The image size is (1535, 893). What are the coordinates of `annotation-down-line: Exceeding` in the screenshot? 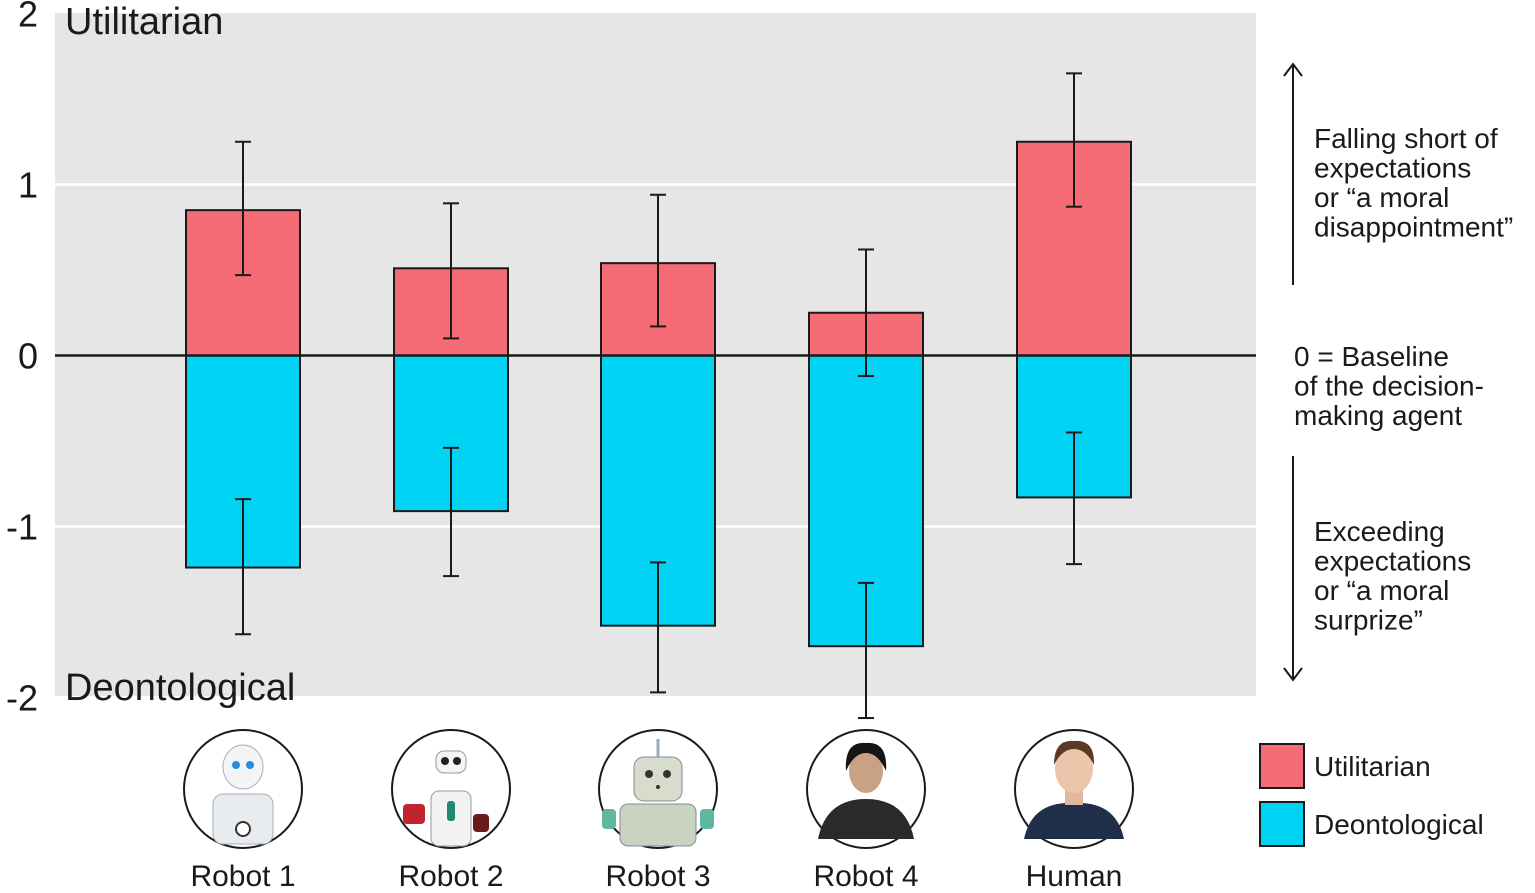 It's located at (1379, 531).